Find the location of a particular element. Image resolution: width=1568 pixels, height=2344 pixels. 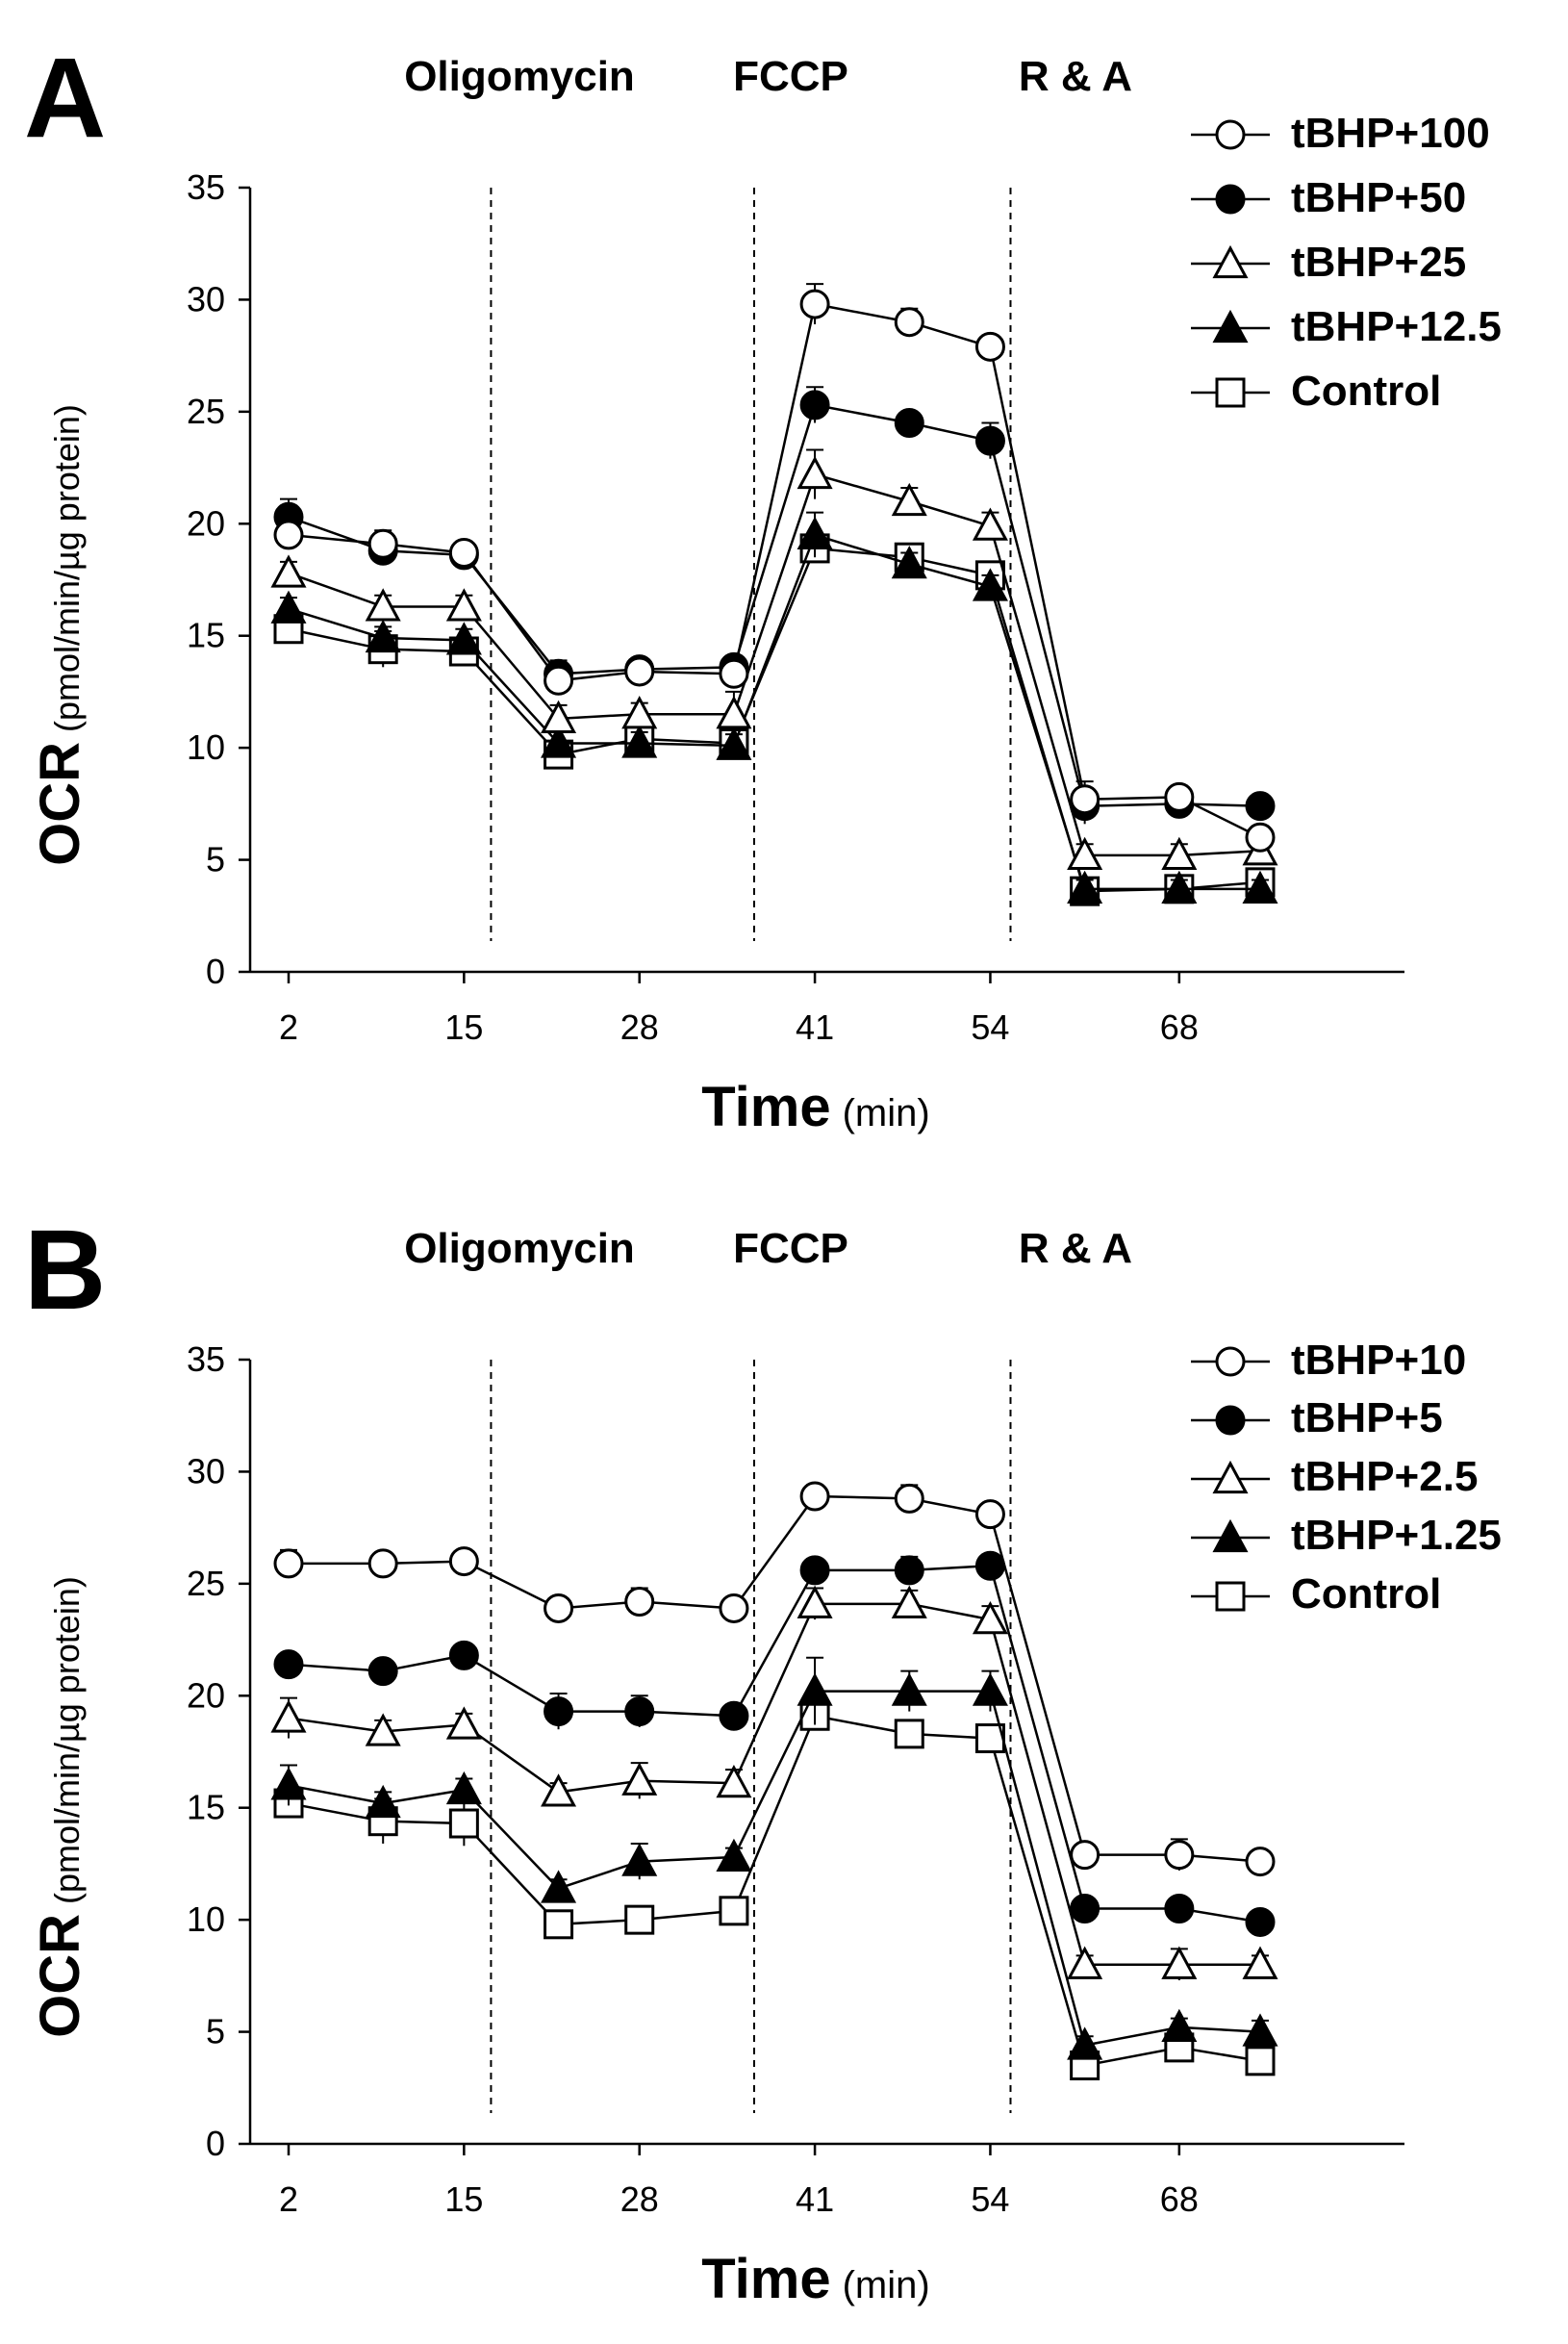

fccp-label: FCCP is located at coordinates (790, 1249).